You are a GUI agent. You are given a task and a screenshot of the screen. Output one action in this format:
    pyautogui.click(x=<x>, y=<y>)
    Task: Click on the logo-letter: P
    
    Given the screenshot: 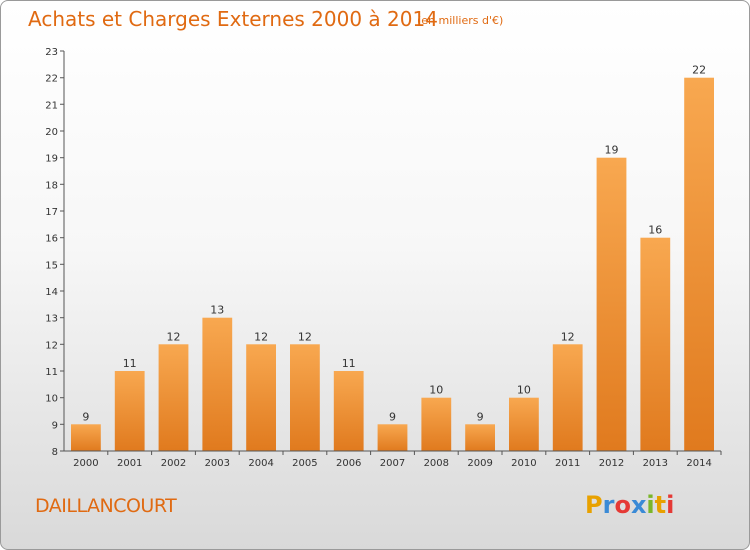 What is the action you would take?
    pyautogui.click(x=594, y=505)
    